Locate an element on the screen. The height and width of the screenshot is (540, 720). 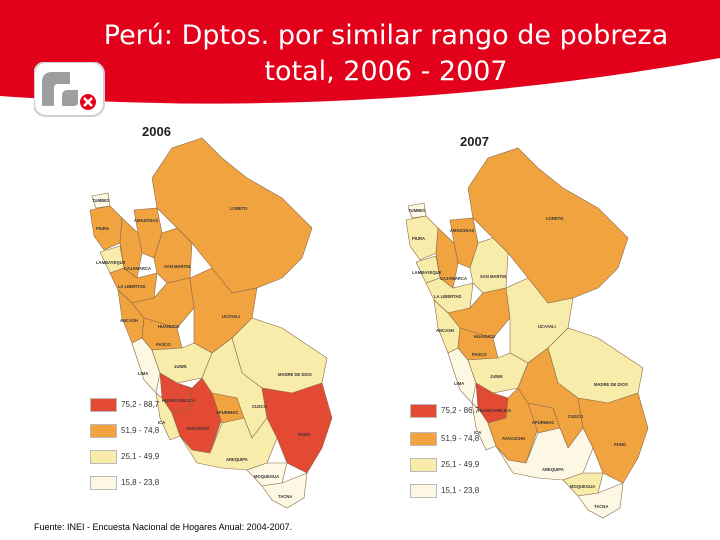
title-line-2: total, 2006 - 2007 is located at coordinates (386, 71).